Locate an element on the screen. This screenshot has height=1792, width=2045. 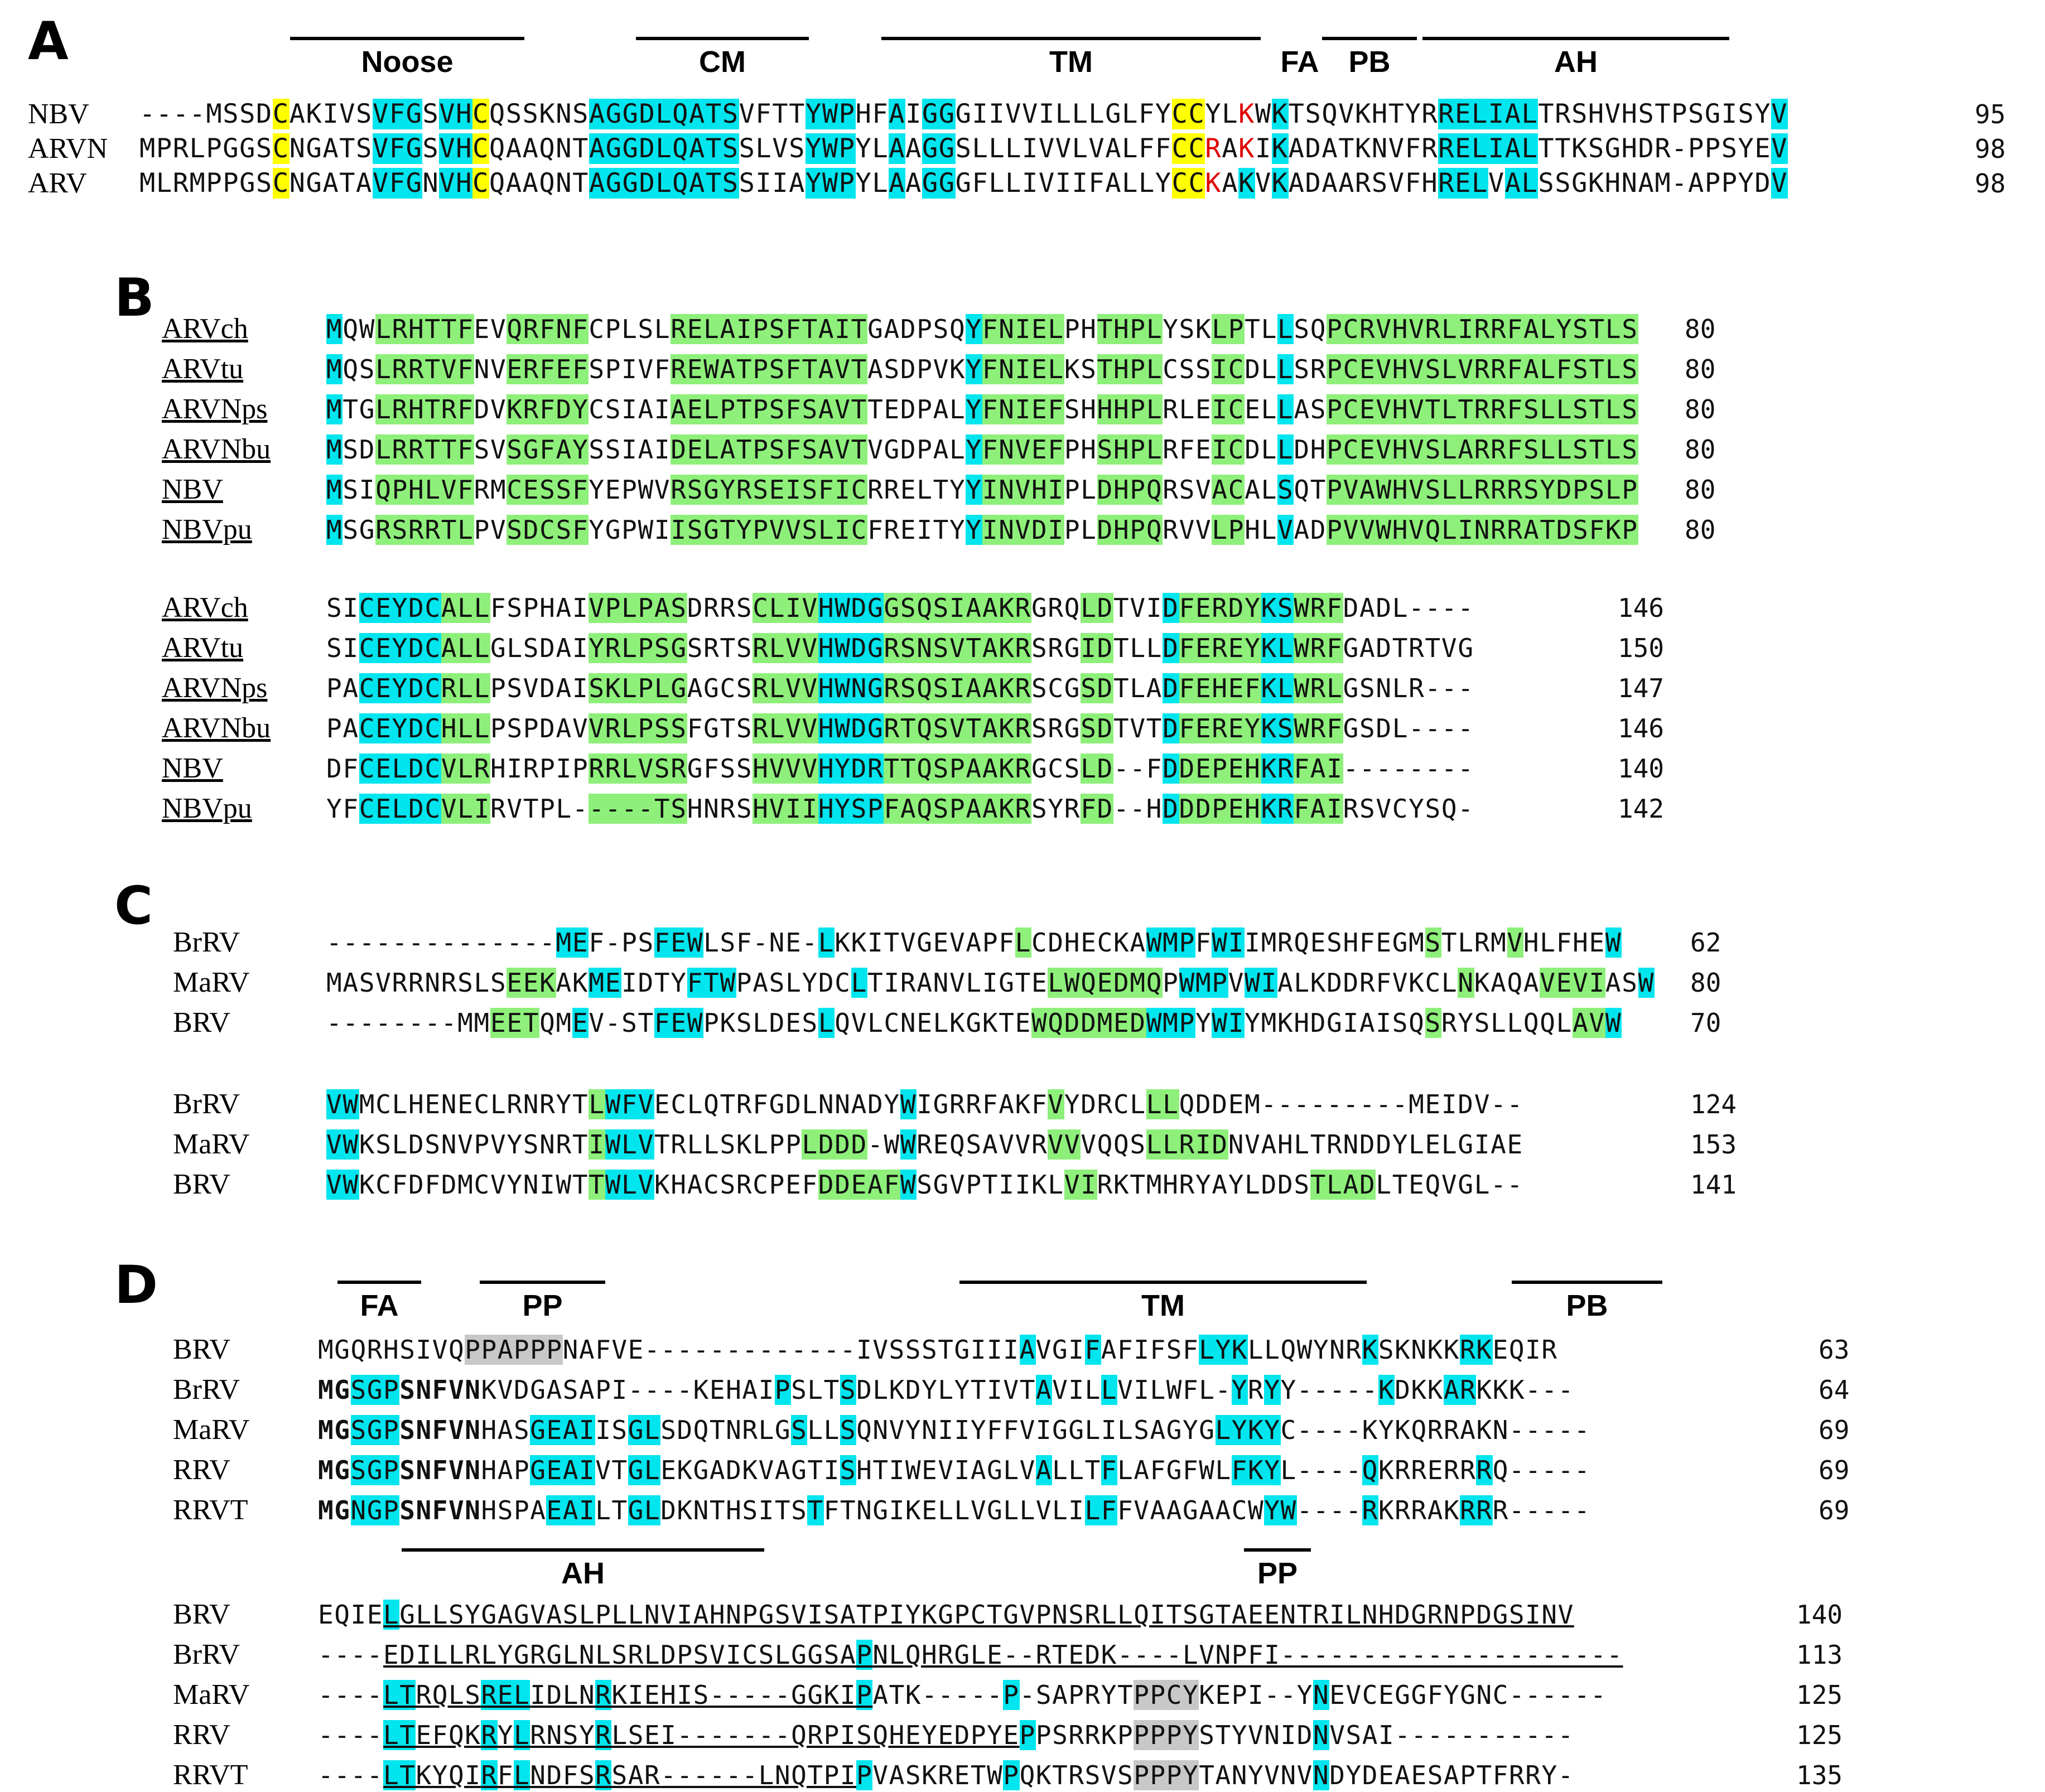
residue-segment: ALYSTLS is located at coordinates (1581, 329).